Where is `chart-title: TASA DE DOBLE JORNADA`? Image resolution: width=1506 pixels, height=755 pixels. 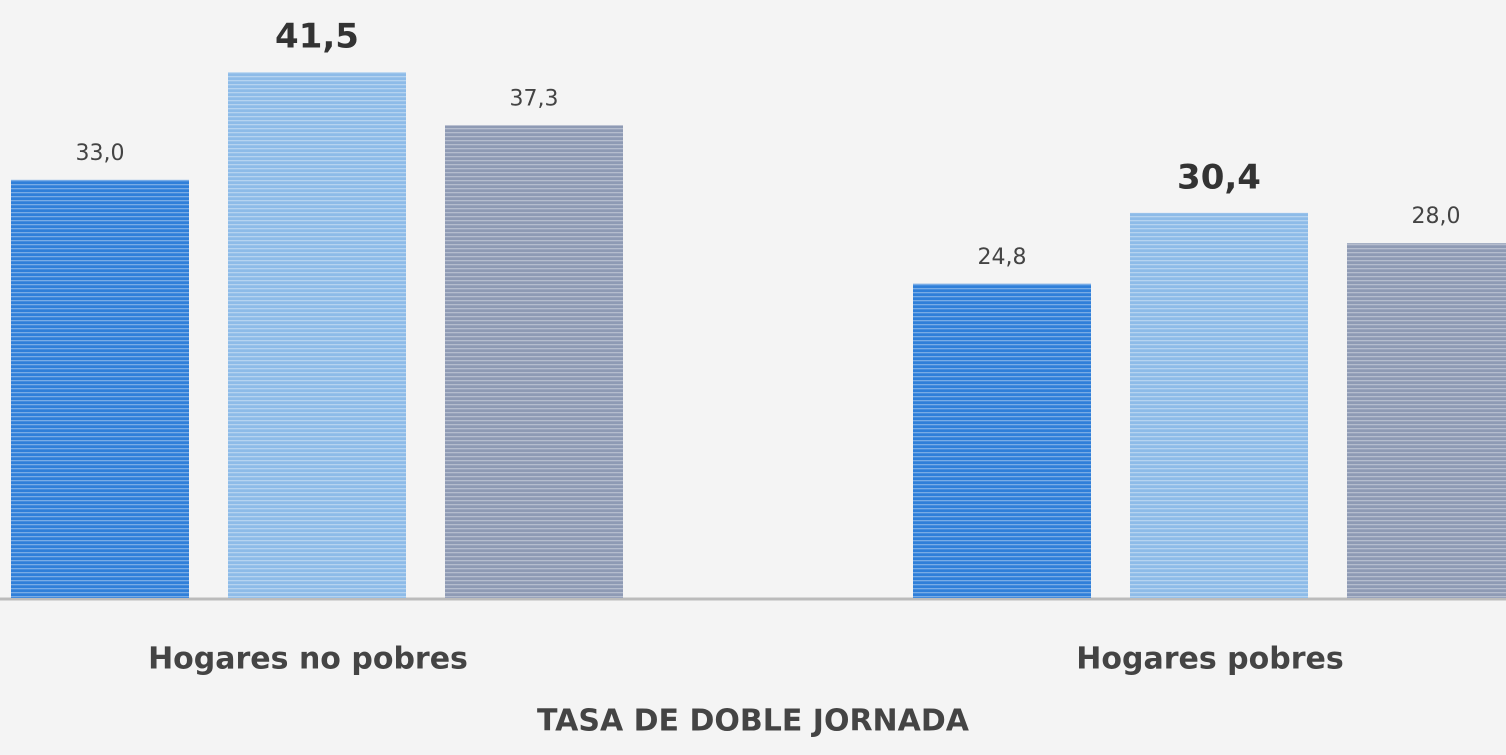
chart-title: TASA DE DOBLE JORNADA is located at coordinates (753, 721).